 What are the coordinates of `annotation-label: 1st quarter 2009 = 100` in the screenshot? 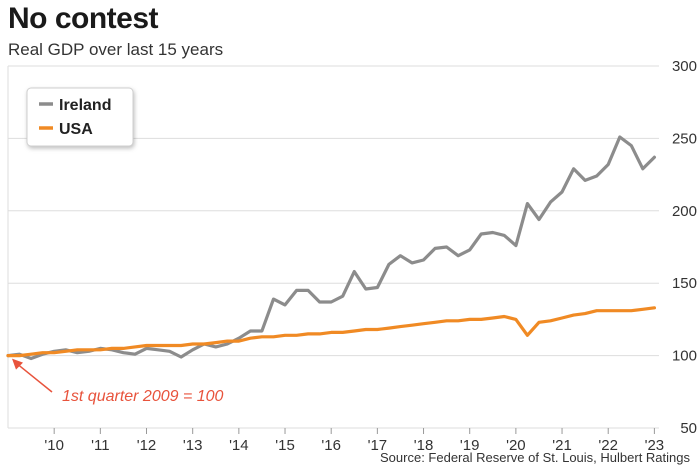 It's located at (143, 396).